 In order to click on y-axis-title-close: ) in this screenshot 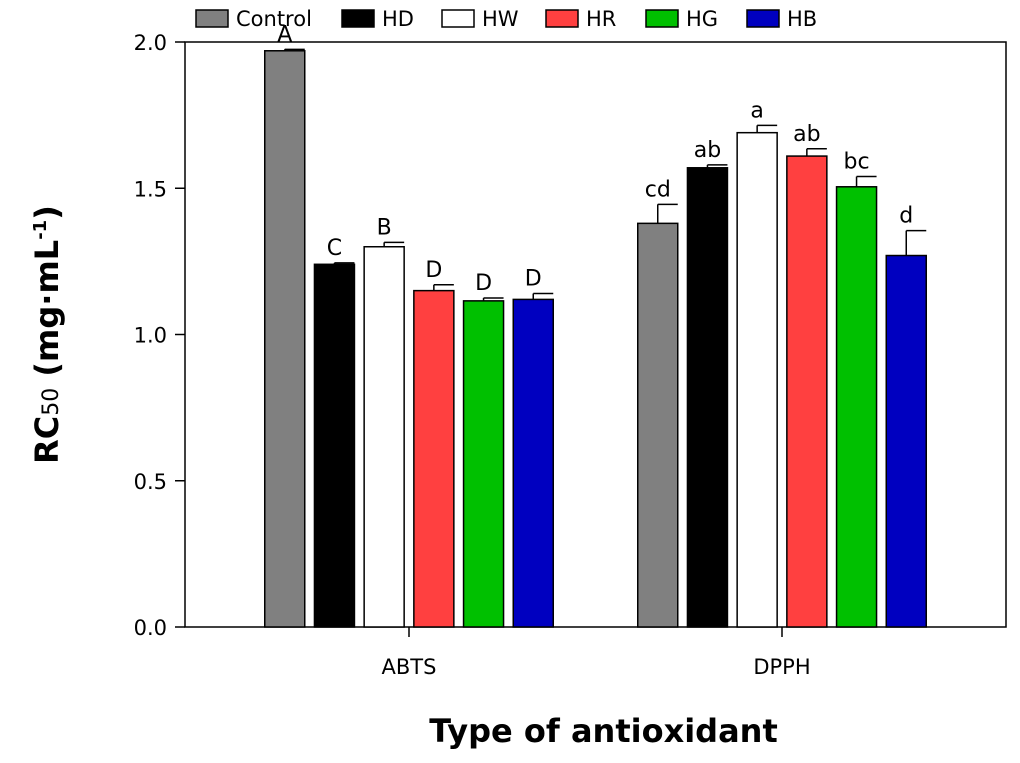, I will do `click(47, 212)`.